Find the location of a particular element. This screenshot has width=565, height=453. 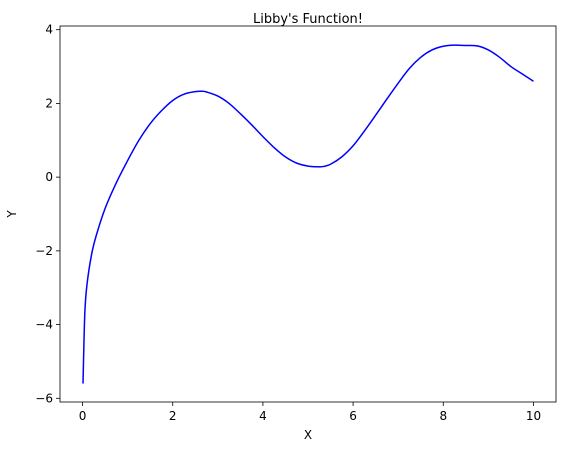

x-tick-label: 10 is located at coordinates (533, 416).